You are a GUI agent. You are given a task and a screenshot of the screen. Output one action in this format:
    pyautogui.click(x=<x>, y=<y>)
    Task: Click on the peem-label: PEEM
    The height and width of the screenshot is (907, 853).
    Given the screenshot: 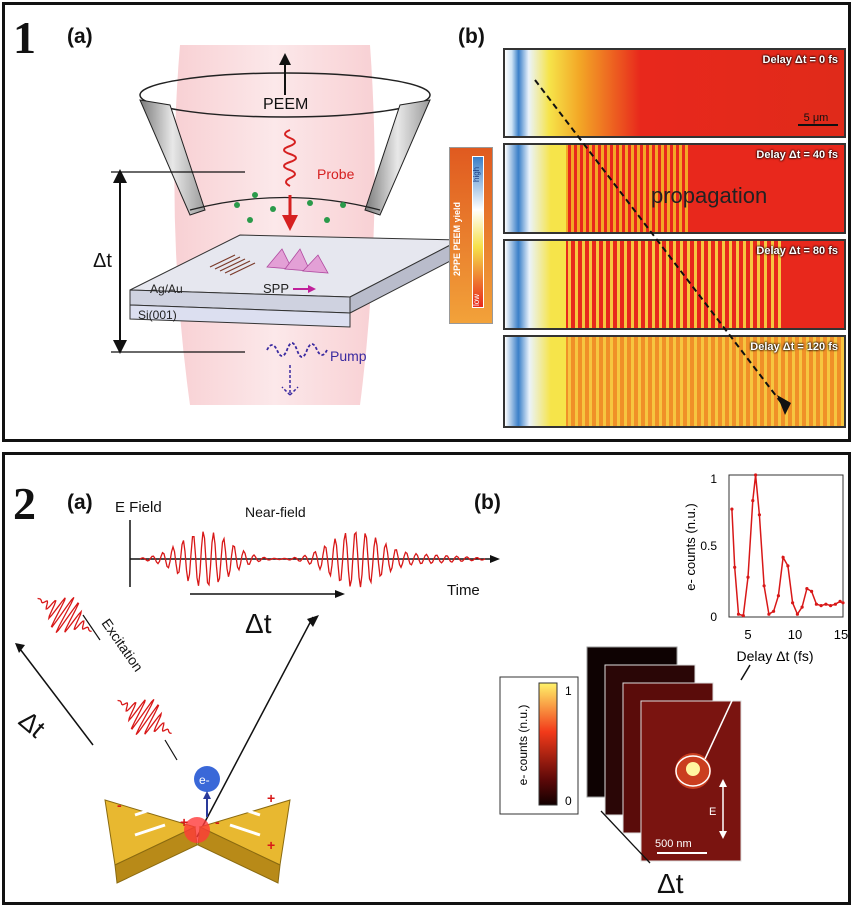 What is the action you would take?
    pyautogui.click(x=285, y=104)
    